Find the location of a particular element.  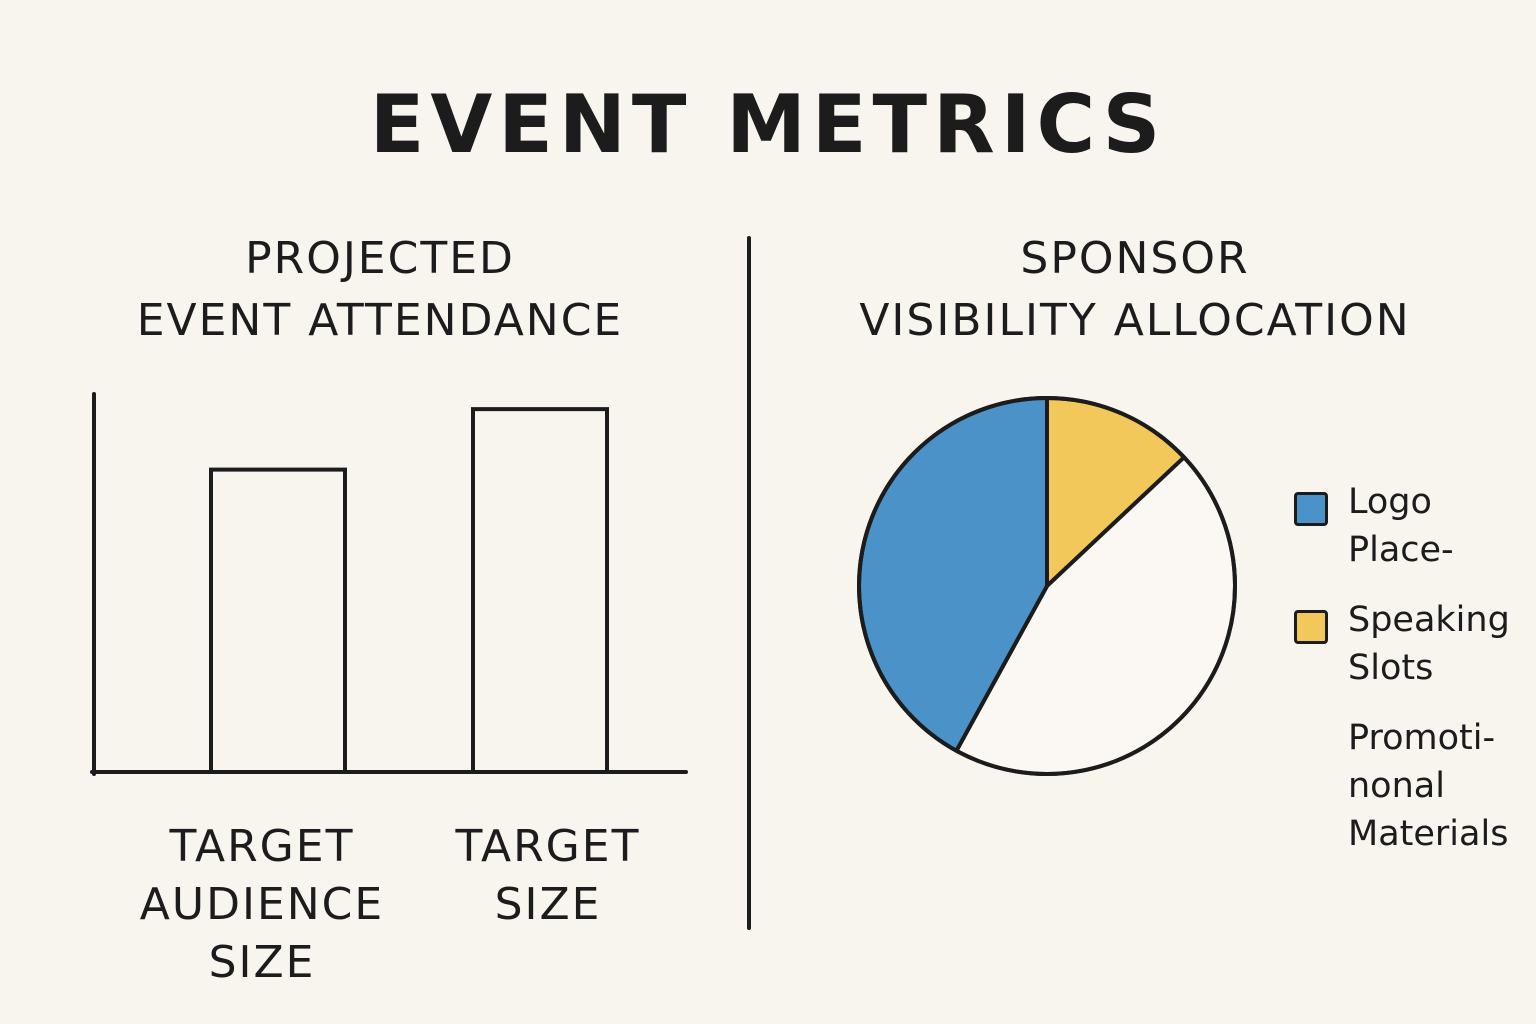

pie-chart-title: SPONSOR VISIBILITY ALLOCATION is located at coordinates (1135, 290).